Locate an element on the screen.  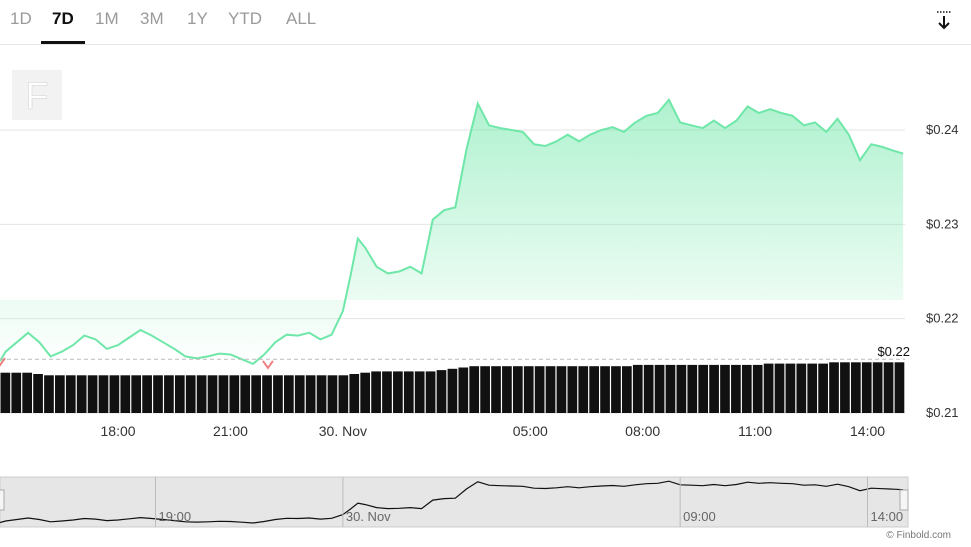
navigator-line is located at coordinates (452, 502).